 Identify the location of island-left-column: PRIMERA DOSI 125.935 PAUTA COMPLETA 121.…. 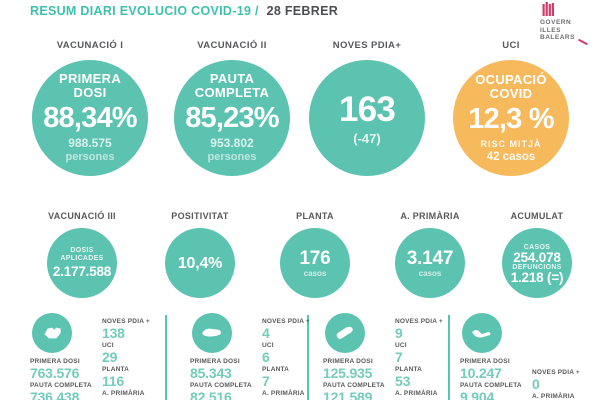
(358, 378).